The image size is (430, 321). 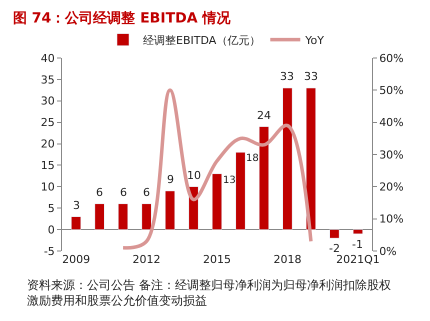 What do you see at coordinates (391, 219) in the screenshot?
I see `y2-tick-label: 10%` at bounding box center [391, 219].